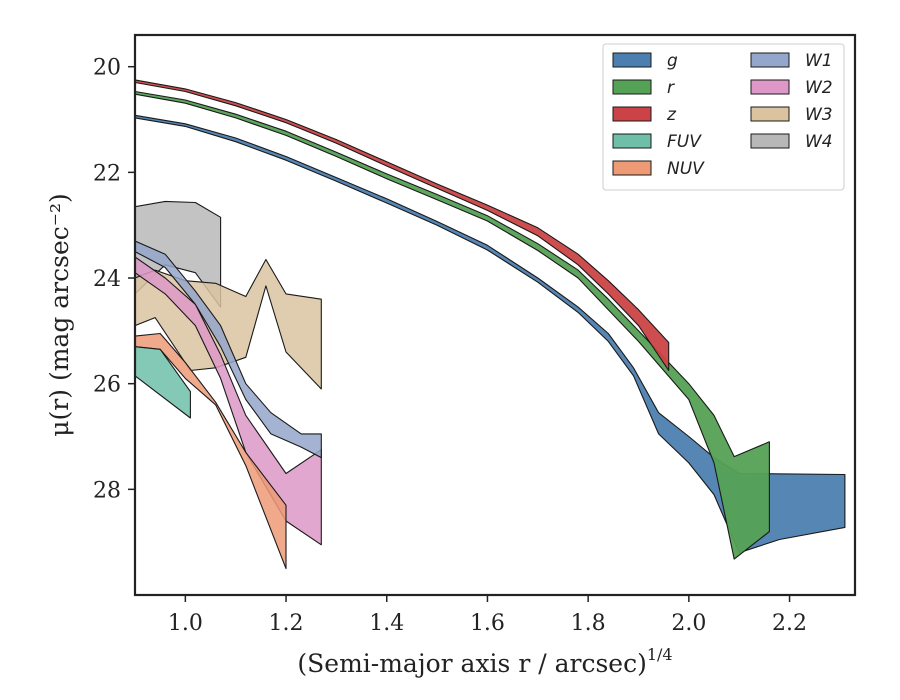 The width and height of the screenshot is (900, 700). I want to click on legend-swatch-r, so click(632, 87).